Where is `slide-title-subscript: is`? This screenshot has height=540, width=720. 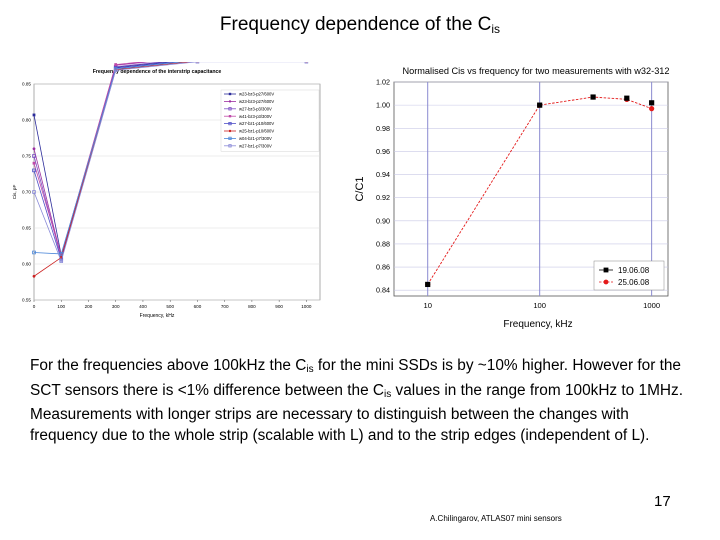 slide-title-subscript: is is located at coordinates (496, 29).